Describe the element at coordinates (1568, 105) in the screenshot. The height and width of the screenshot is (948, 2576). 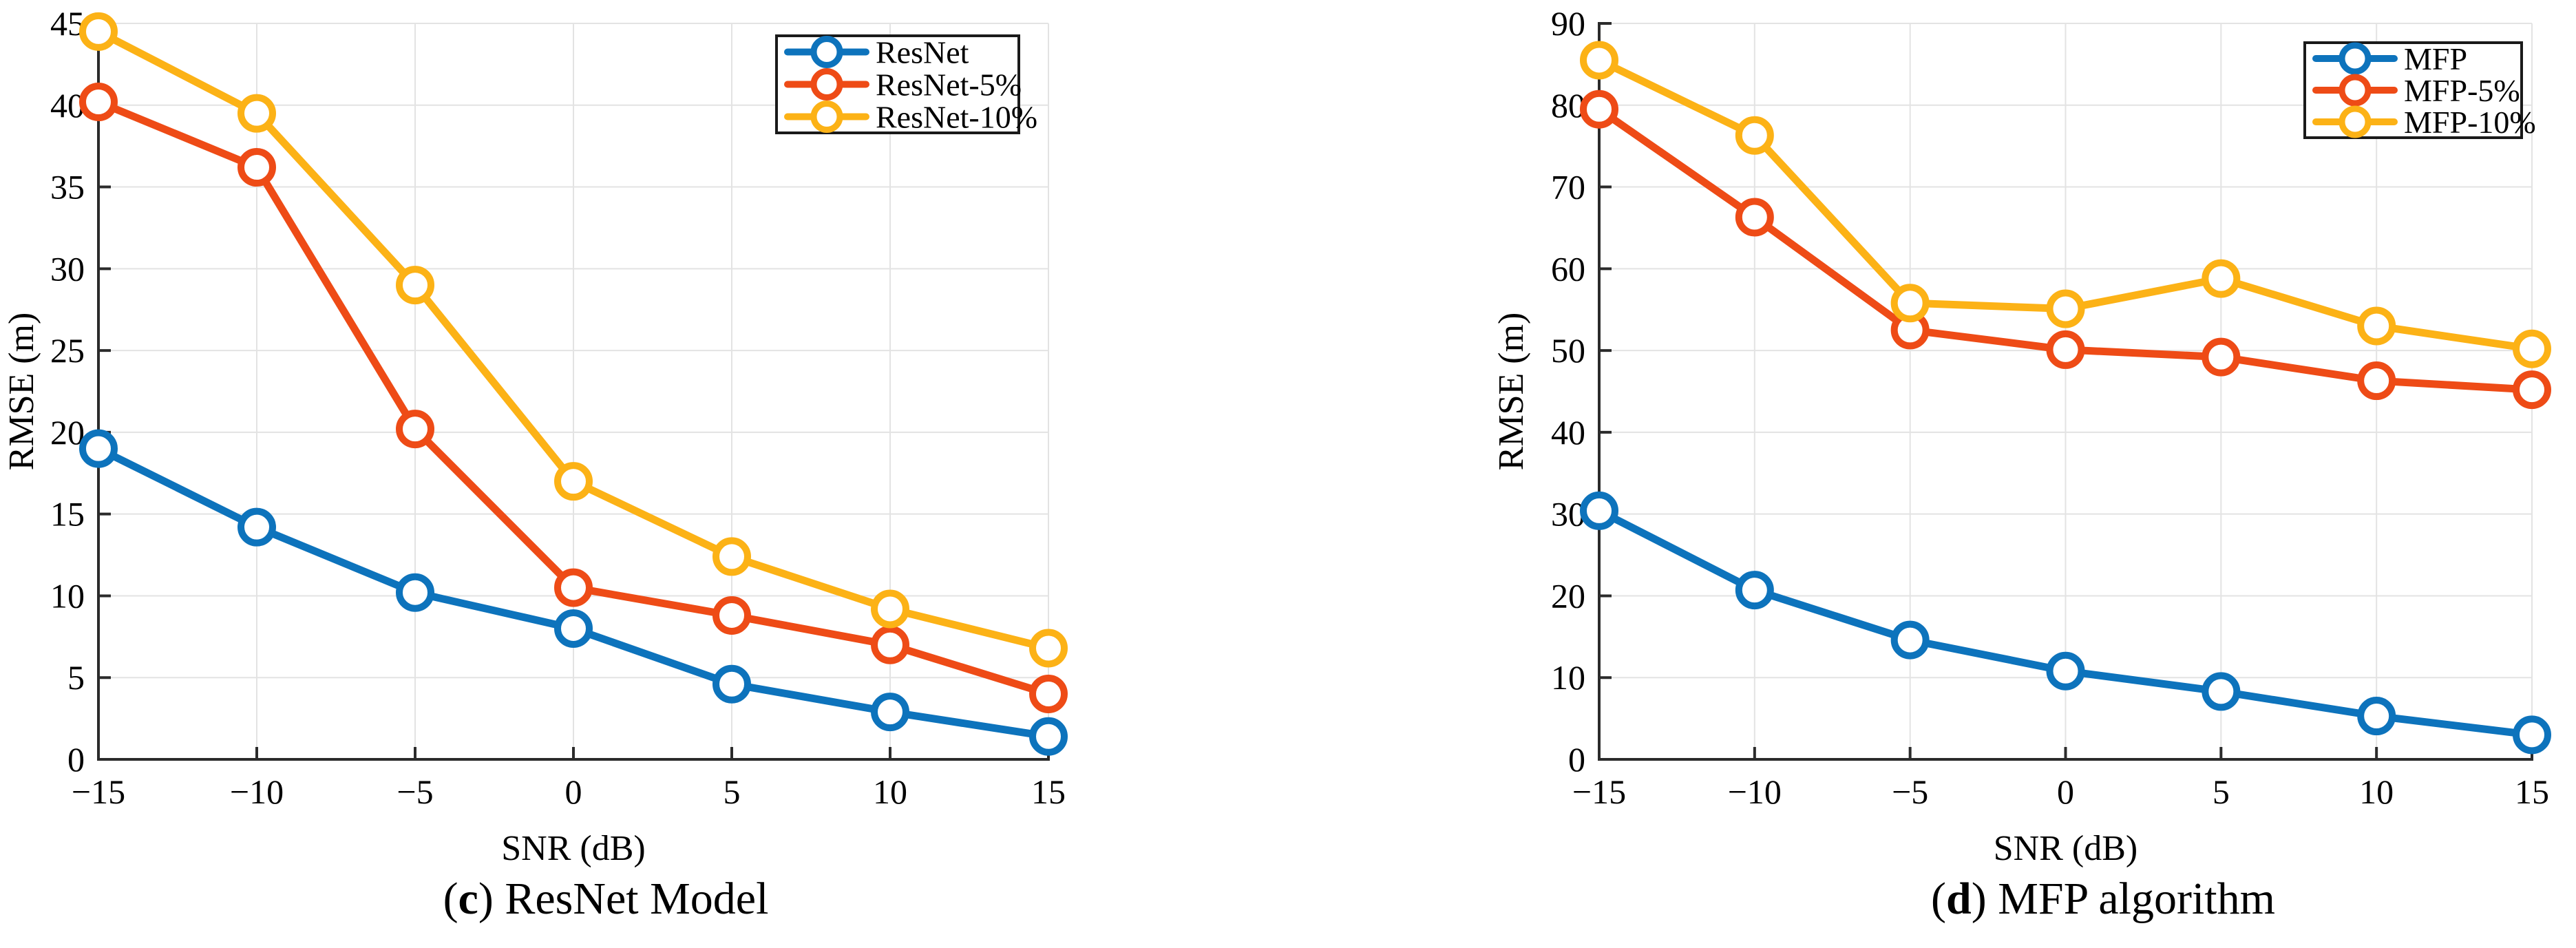
I see `y-tick-label: 80` at that location.